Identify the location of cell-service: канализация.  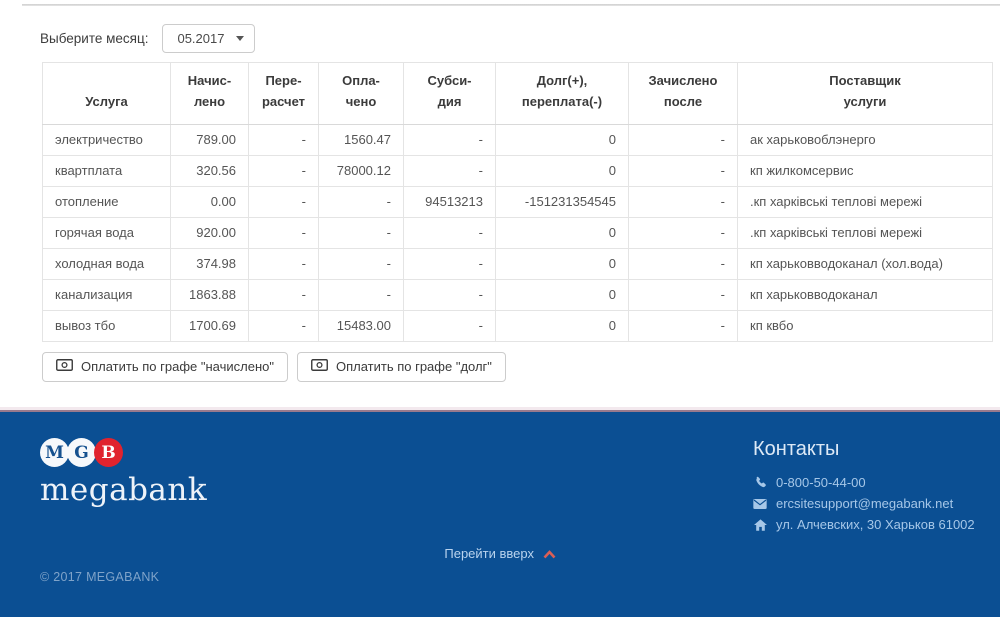
(106, 294).